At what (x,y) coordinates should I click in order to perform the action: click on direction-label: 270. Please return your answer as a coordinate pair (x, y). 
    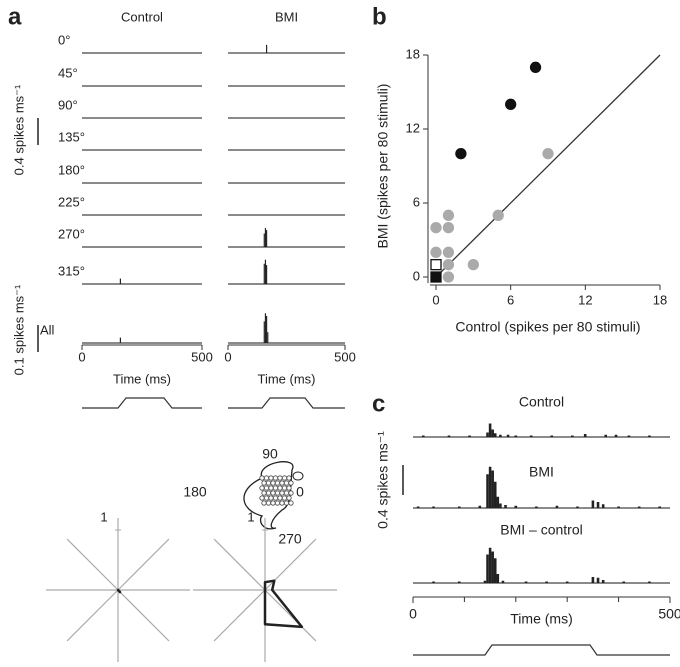
    Looking at the image, I should click on (290, 539).